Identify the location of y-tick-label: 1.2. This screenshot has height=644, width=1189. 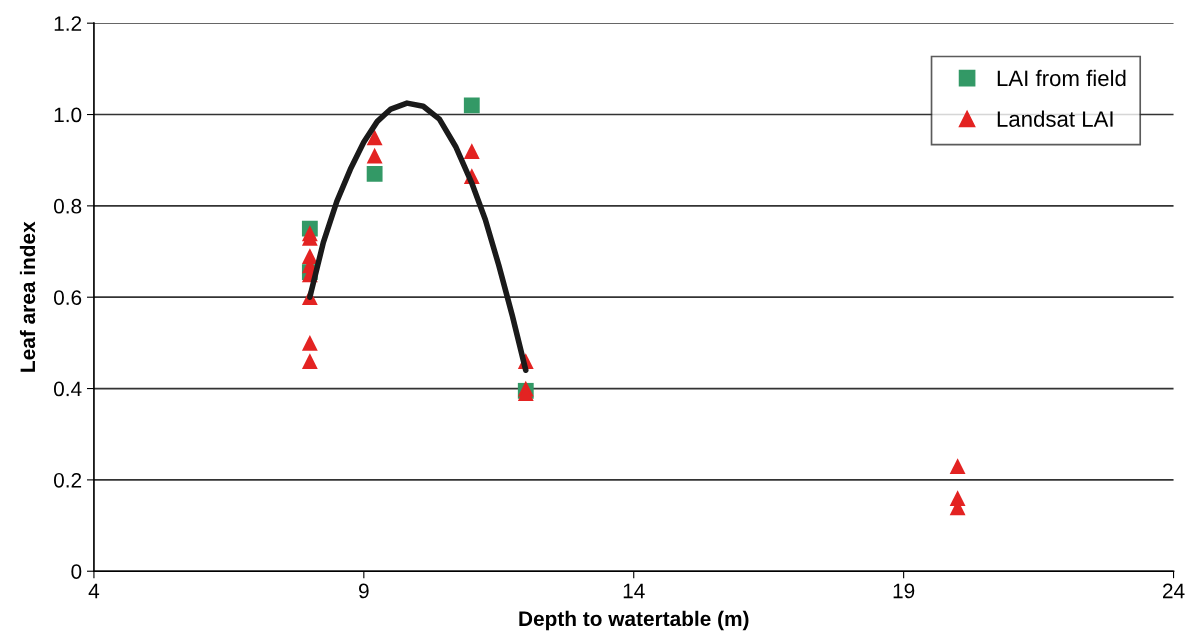
(68, 23).